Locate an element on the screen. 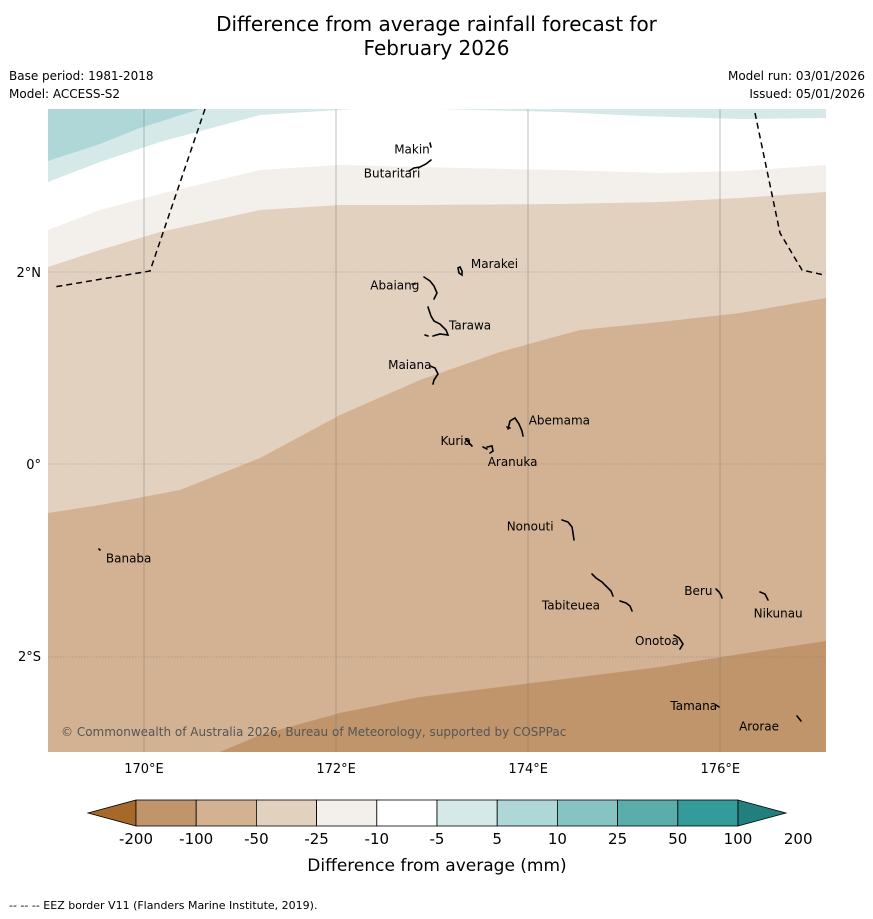  lat-tick-label: 2°S is located at coordinates (29, 657).